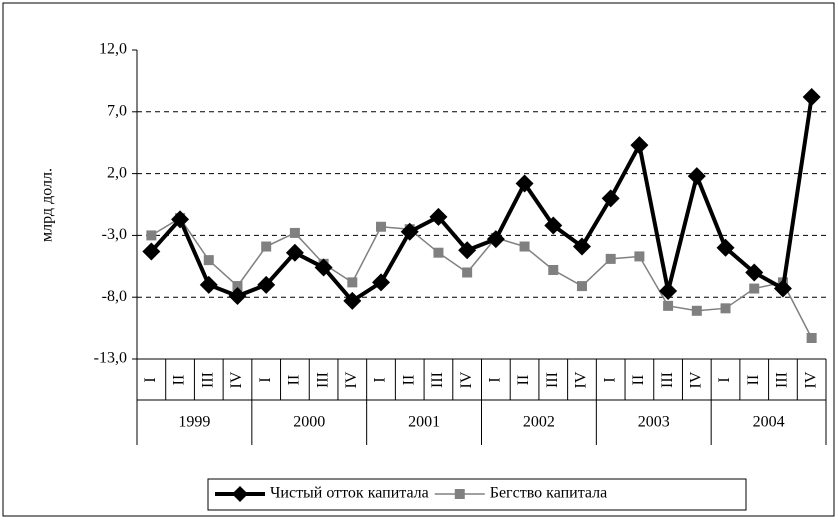 Image resolution: width=838 pixels, height=520 pixels. I want to click on y-axis-label: млрд долл., so click(47, 205).